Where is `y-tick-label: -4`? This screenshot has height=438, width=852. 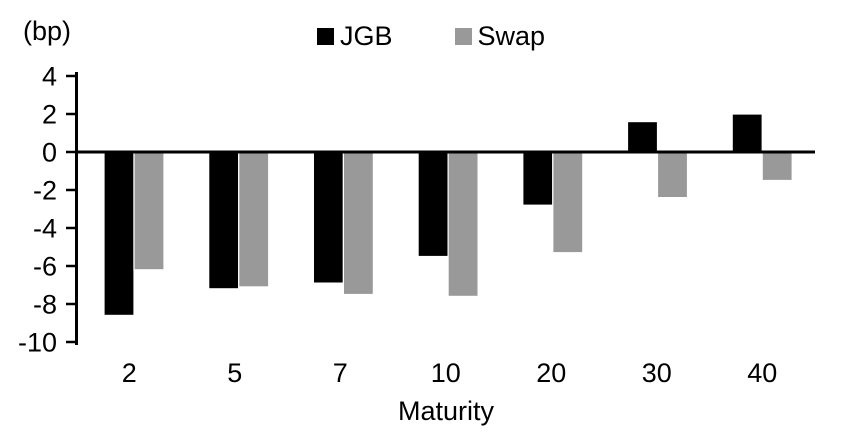
y-tick-label: -4 is located at coordinates (45, 229).